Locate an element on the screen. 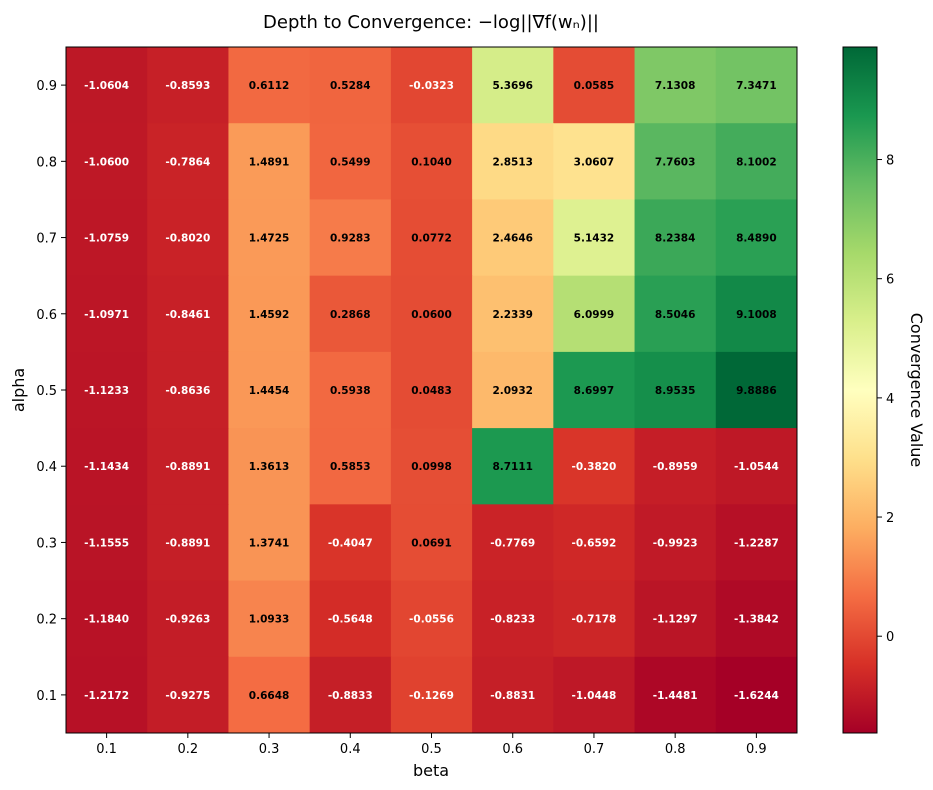 The image size is (933, 790). cell-value-label: -0.8636 is located at coordinates (187, 391).